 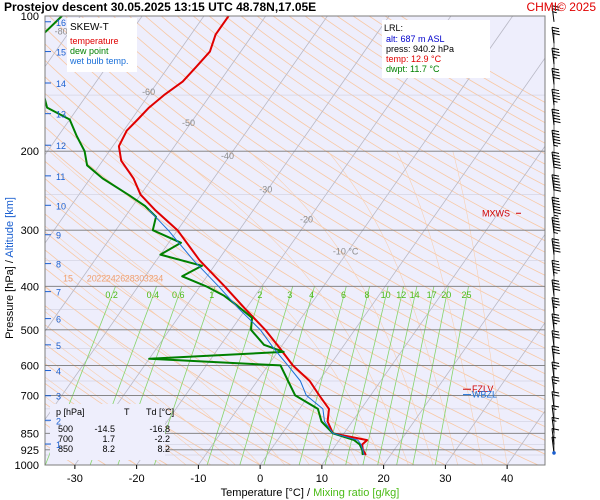 I want to click on mixing-ratio-label: 1, so click(x=211, y=295).